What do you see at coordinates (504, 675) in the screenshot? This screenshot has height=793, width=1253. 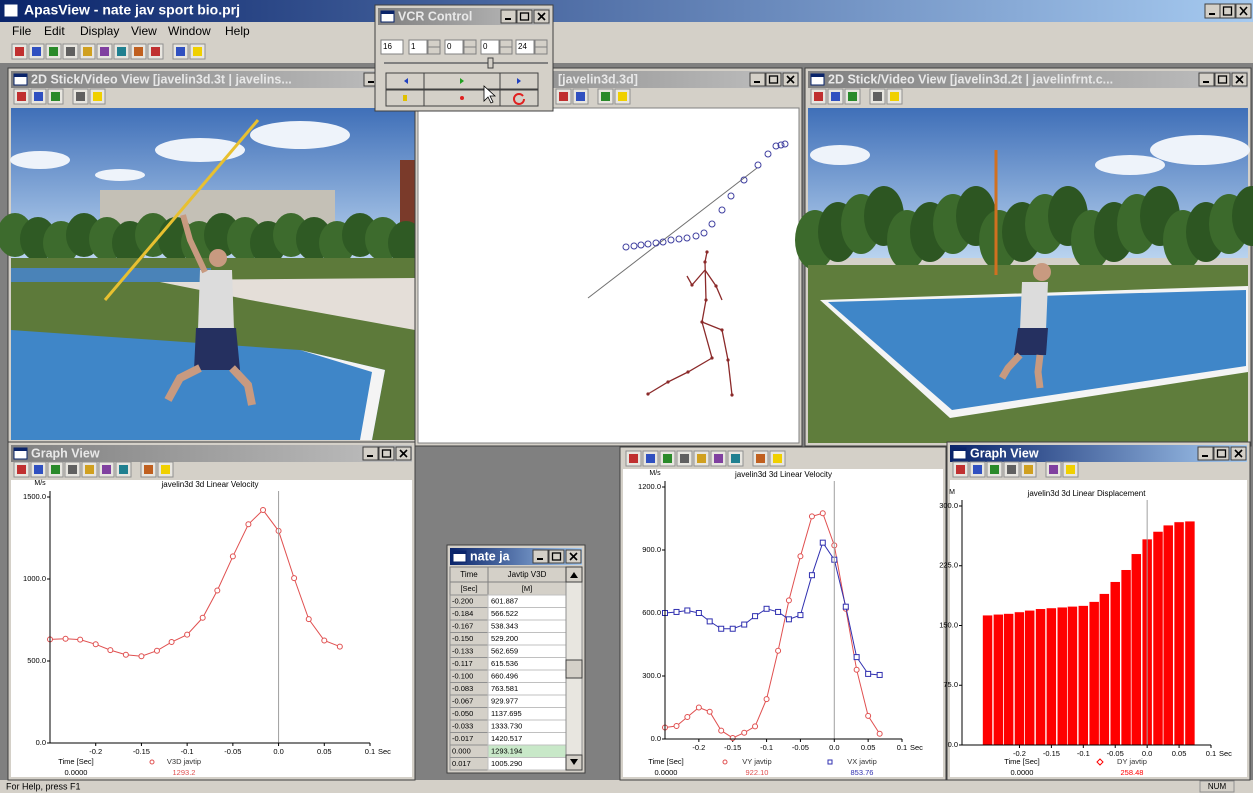 I see `cell-text: 660.496` at bounding box center [504, 675].